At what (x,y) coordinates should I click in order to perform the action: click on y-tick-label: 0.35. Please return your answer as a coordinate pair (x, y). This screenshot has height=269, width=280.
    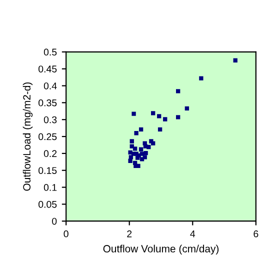
    Looking at the image, I should click on (47, 102).